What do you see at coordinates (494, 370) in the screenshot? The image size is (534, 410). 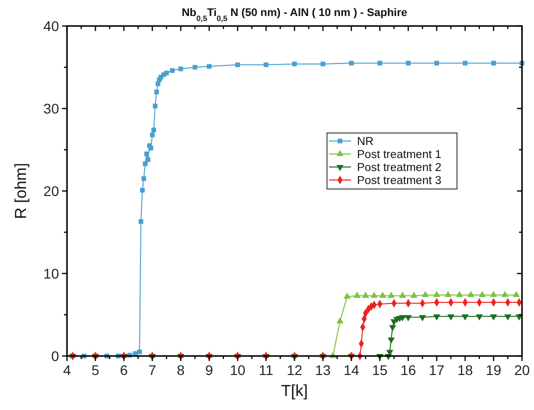 I see `x-tick-label: 19` at bounding box center [494, 370].